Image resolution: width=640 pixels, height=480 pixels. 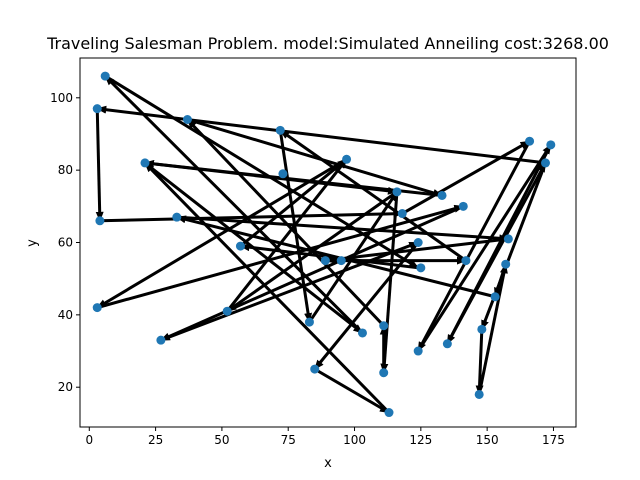 What do you see at coordinates (221, 440) in the screenshot?
I see `x-tick-label: 50` at bounding box center [221, 440].